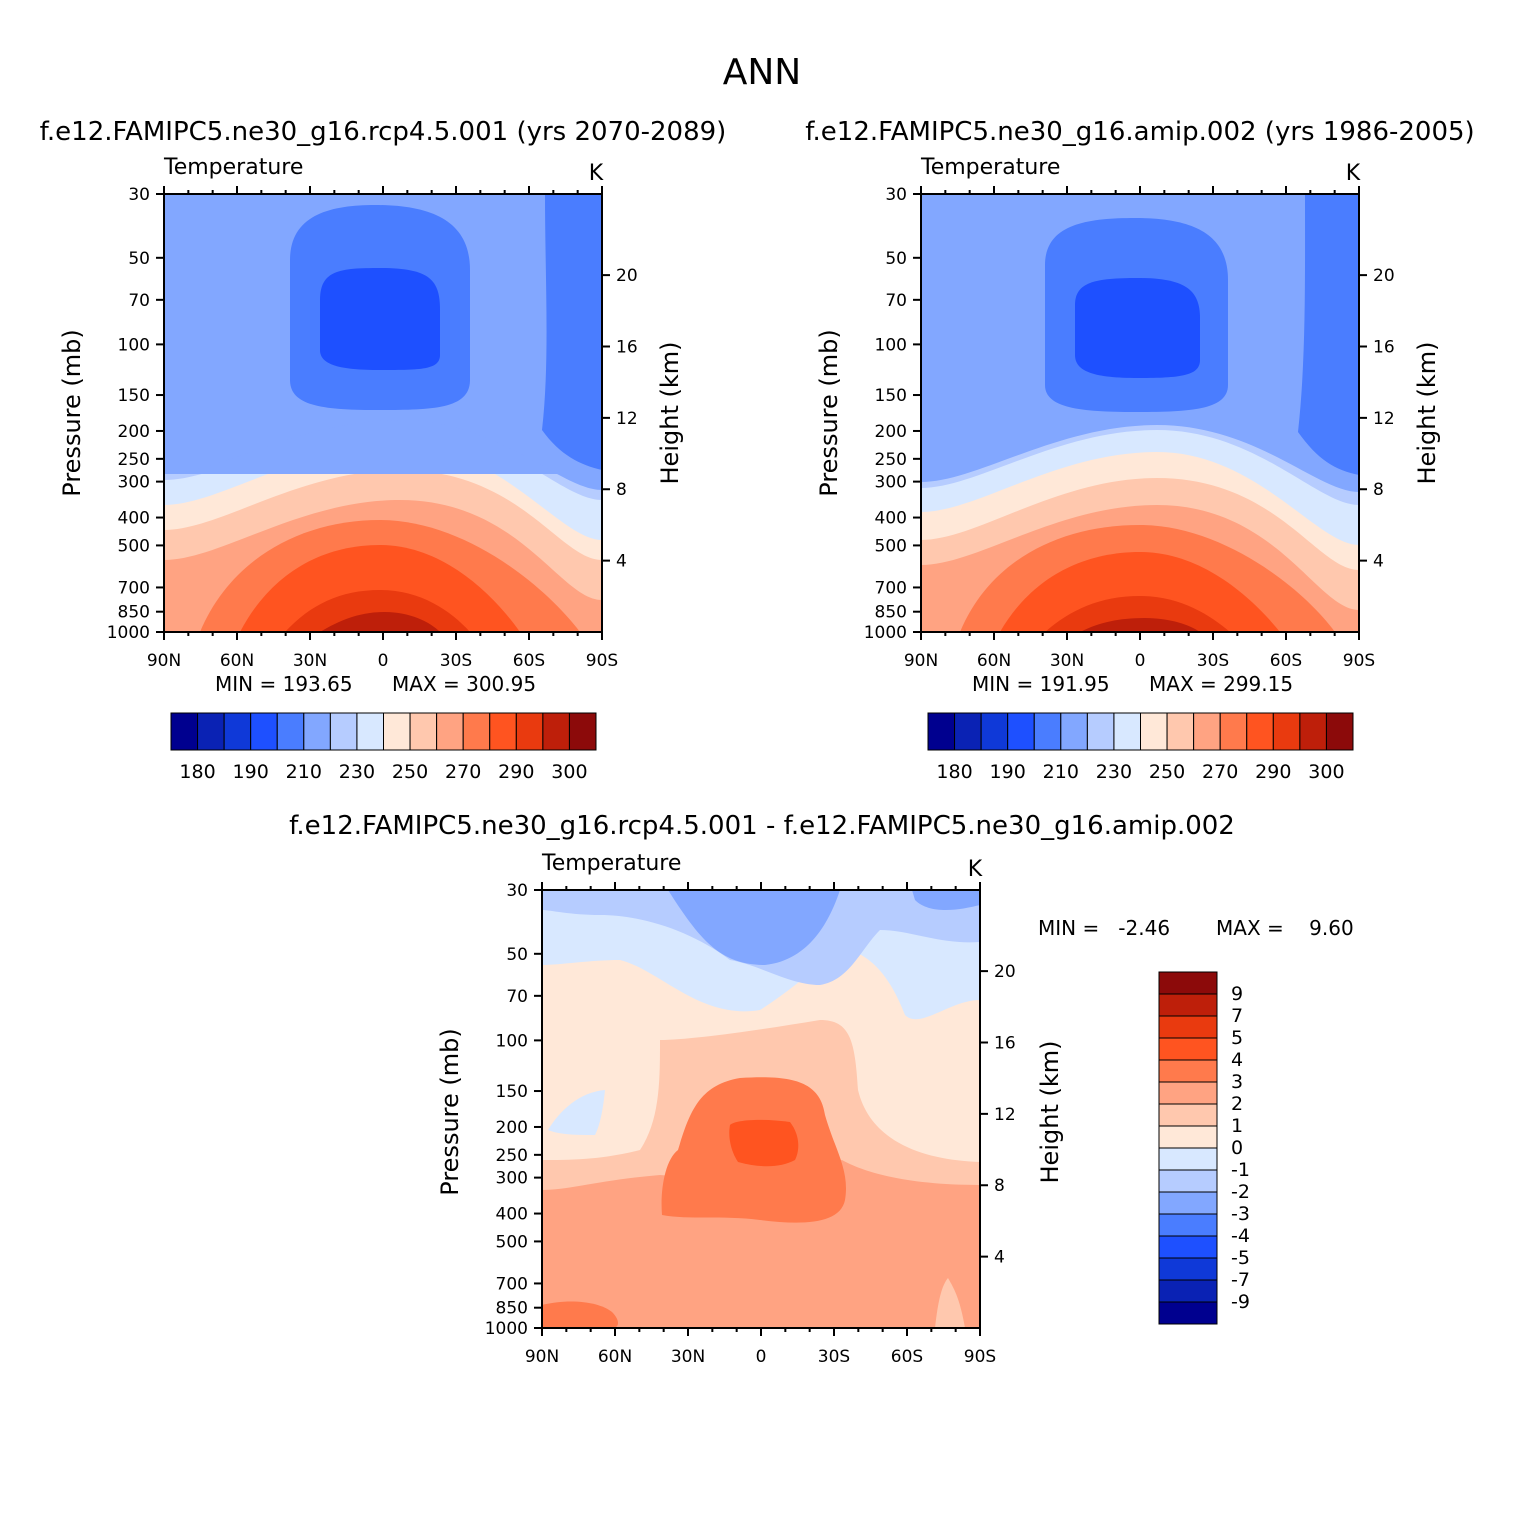 The image size is (1524, 1524). I want to click on colorbar-label: -9, so click(1240, 1302).